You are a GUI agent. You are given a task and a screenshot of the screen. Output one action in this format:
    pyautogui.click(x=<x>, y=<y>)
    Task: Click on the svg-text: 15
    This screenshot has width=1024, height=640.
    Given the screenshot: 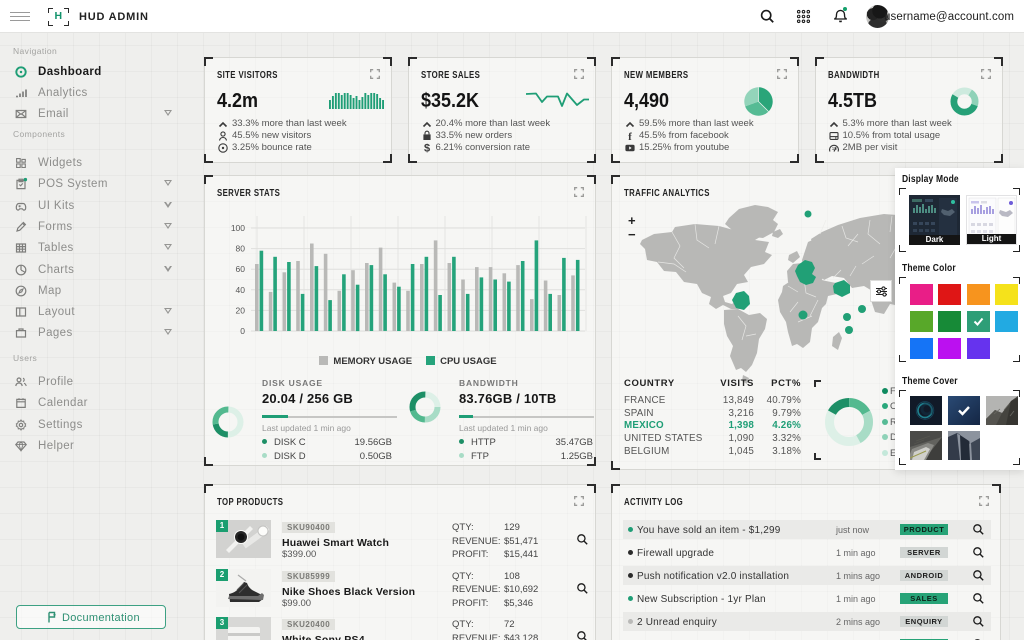 What is the action you would take?
    pyautogui.click(x=834, y=149)
    